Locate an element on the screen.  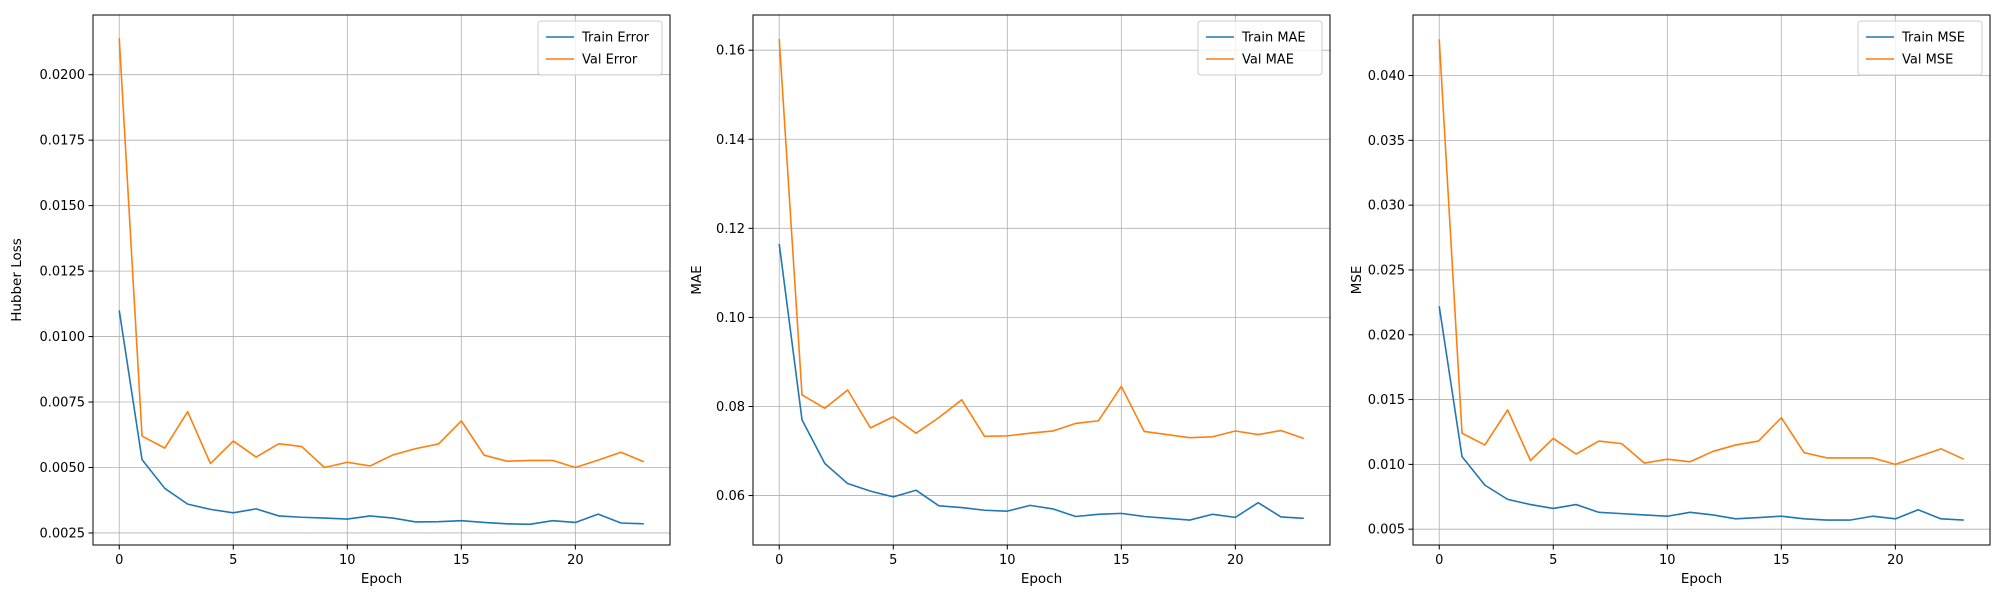
chart-2-legend-label-2: Val MAE is located at coordinates (1268, 60).